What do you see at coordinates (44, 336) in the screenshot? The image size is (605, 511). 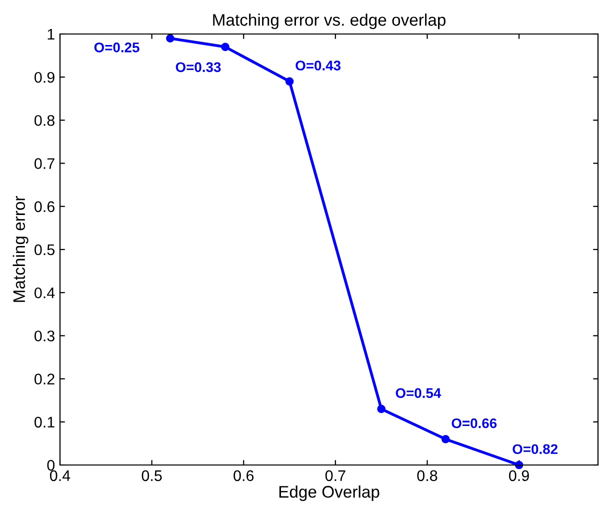 I see `y-tick-label: 0.3` at bounding box center [44, 336].